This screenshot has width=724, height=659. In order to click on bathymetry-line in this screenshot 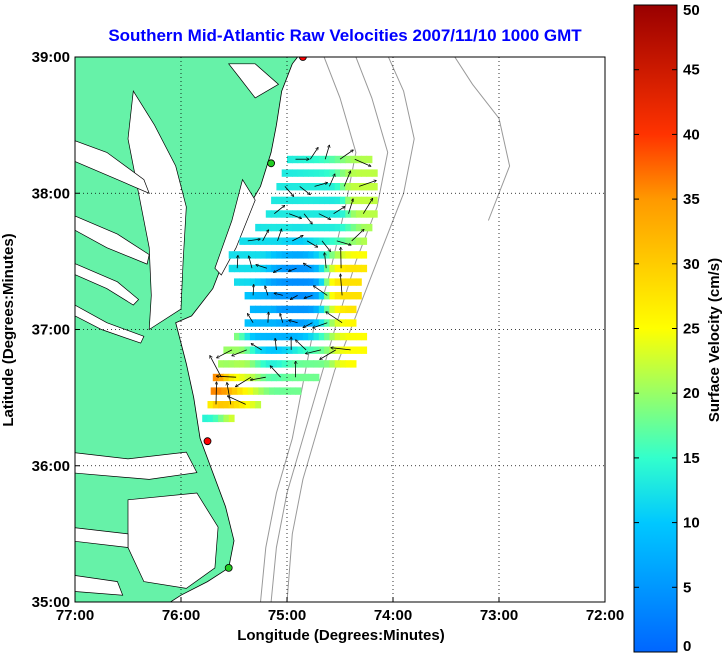, I will do `click(329, 329)`.